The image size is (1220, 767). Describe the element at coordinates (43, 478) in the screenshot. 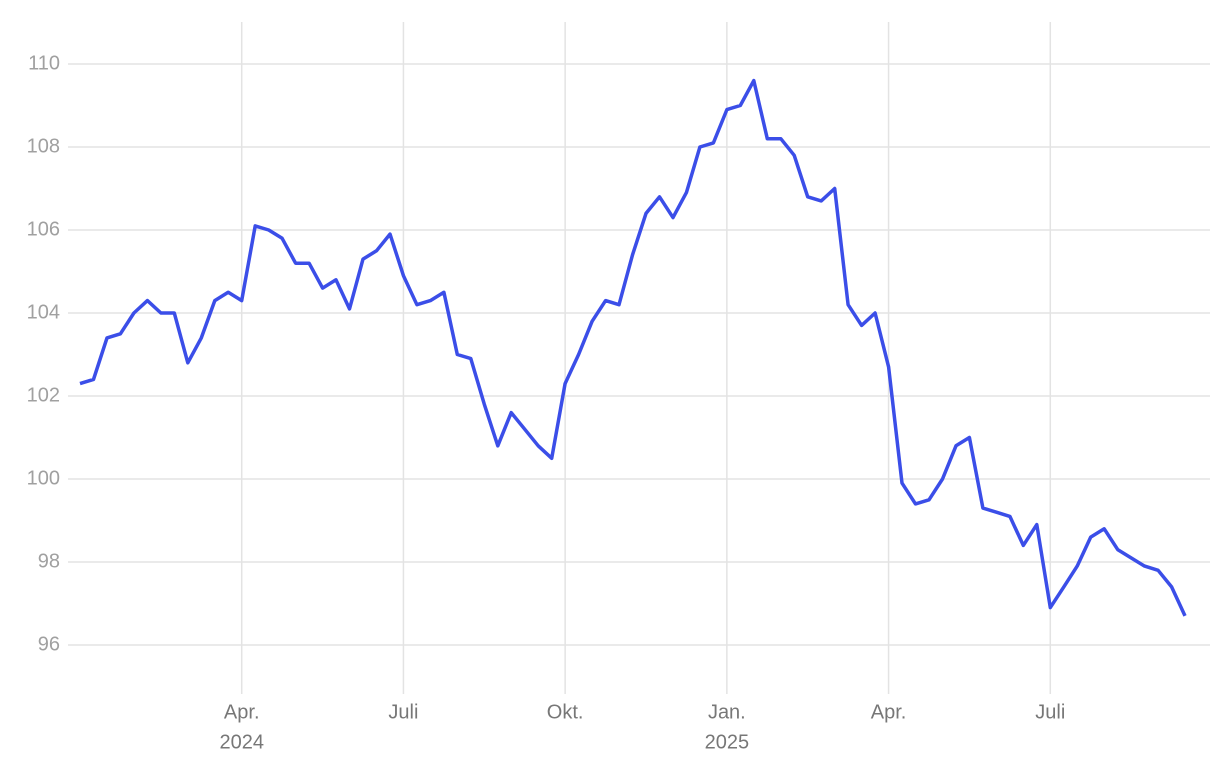

I see `y-tick-label: 100` at that location.